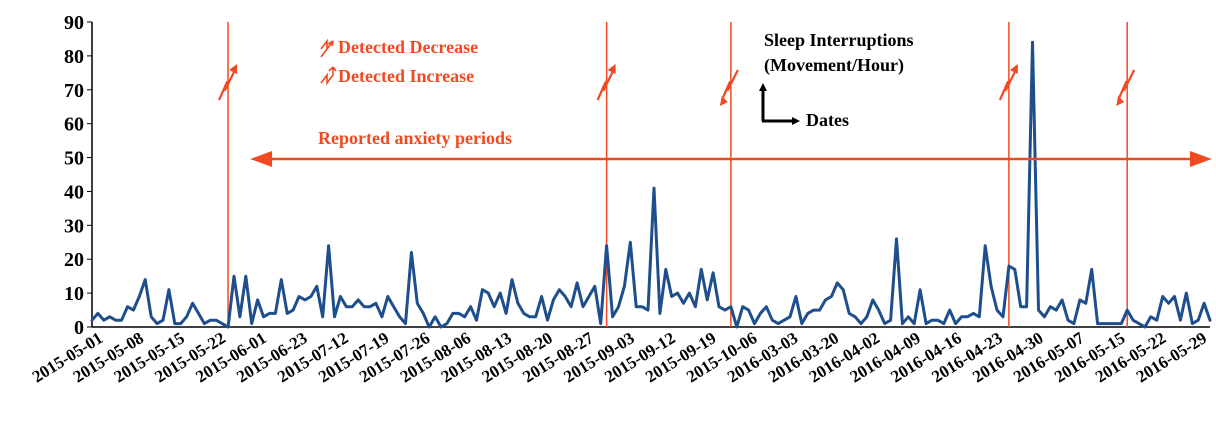 Image resolution: width=1216 pixels, height=444 pixels. Describe the element at coordinates (1200, 159) in the screenshot. I see `period-arrow-head-right` at that location.